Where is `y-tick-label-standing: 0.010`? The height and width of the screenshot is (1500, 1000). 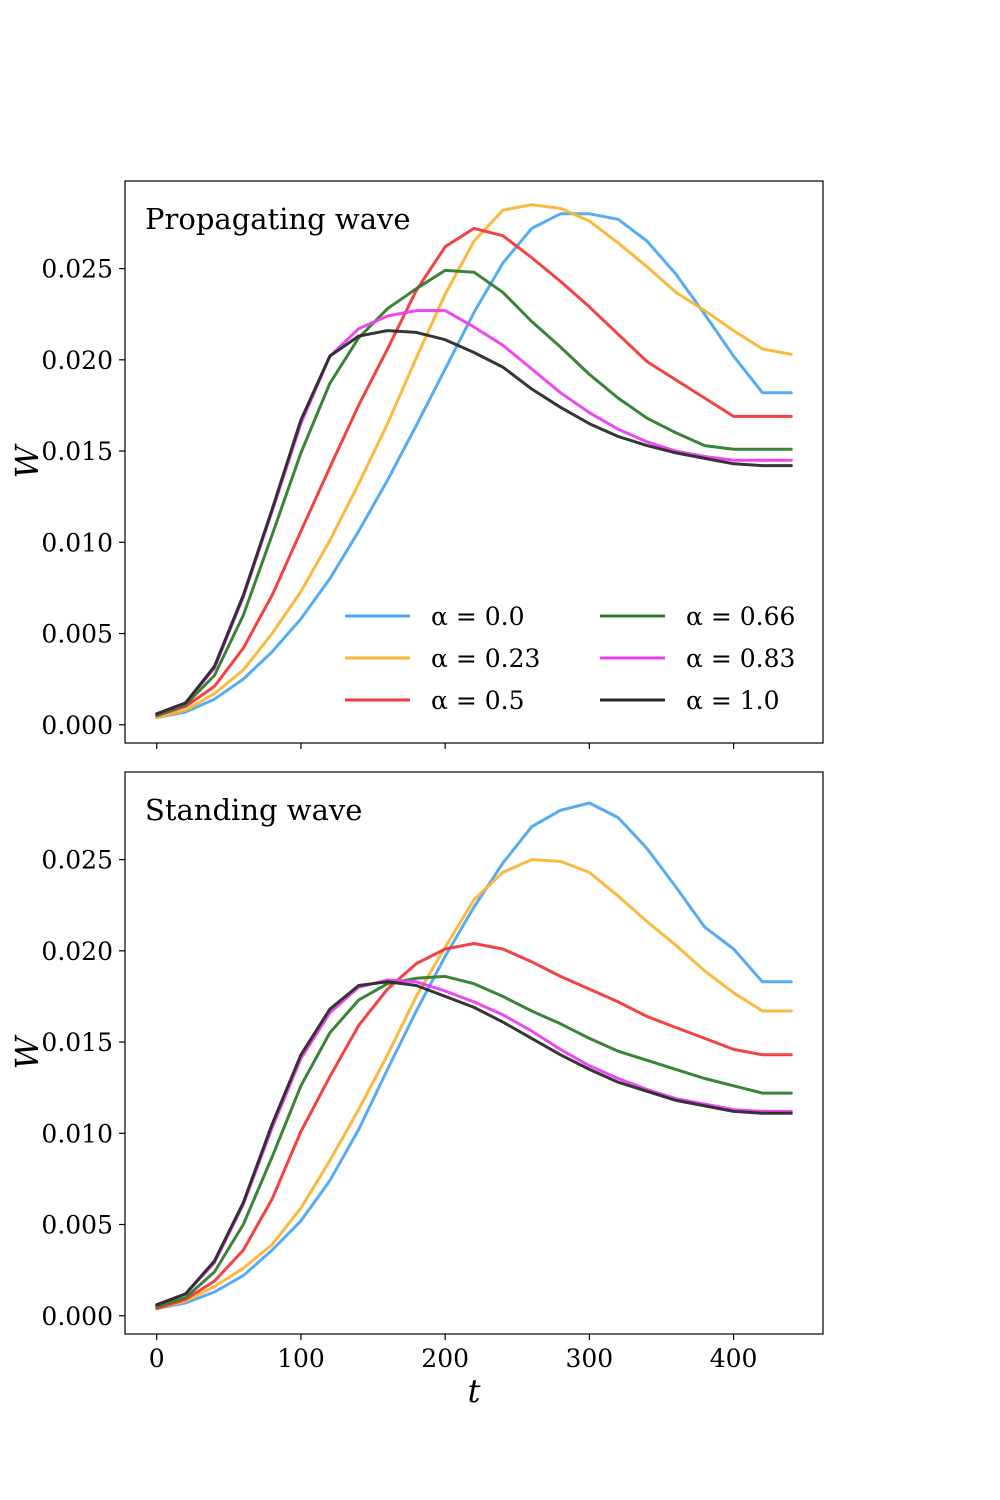
y-tick-label-standing: 0.010 is located at coordinates (77, 1133).